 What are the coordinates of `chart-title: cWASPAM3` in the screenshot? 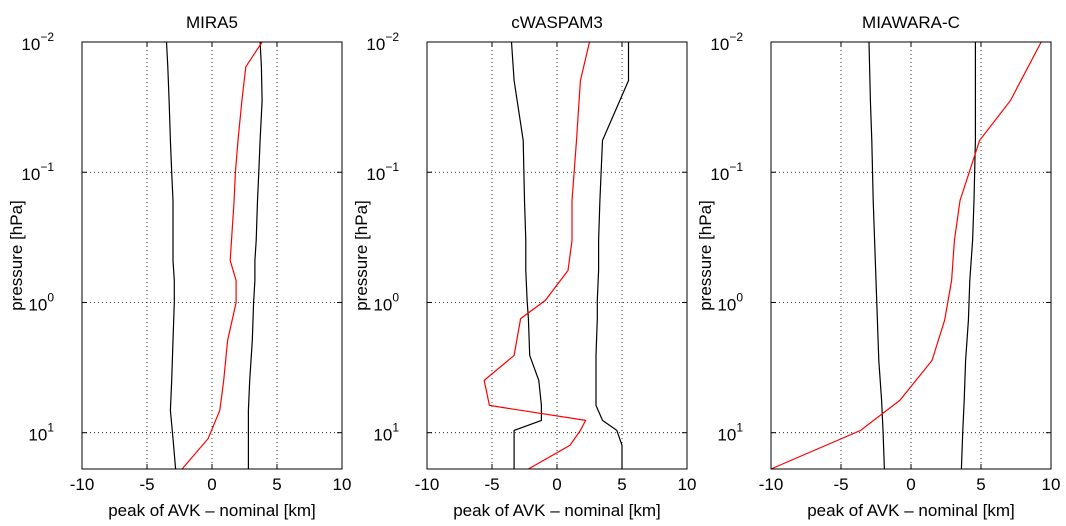 It's located at (557, 22).